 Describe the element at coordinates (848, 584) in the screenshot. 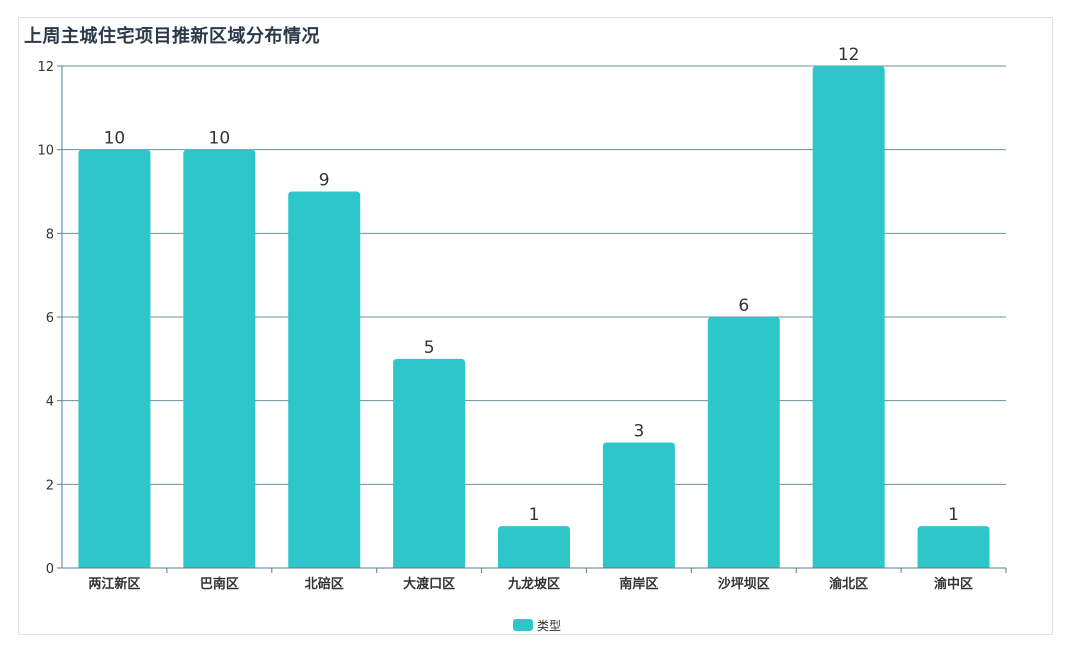

I see `x-tick-label: 渝北区` at that location.